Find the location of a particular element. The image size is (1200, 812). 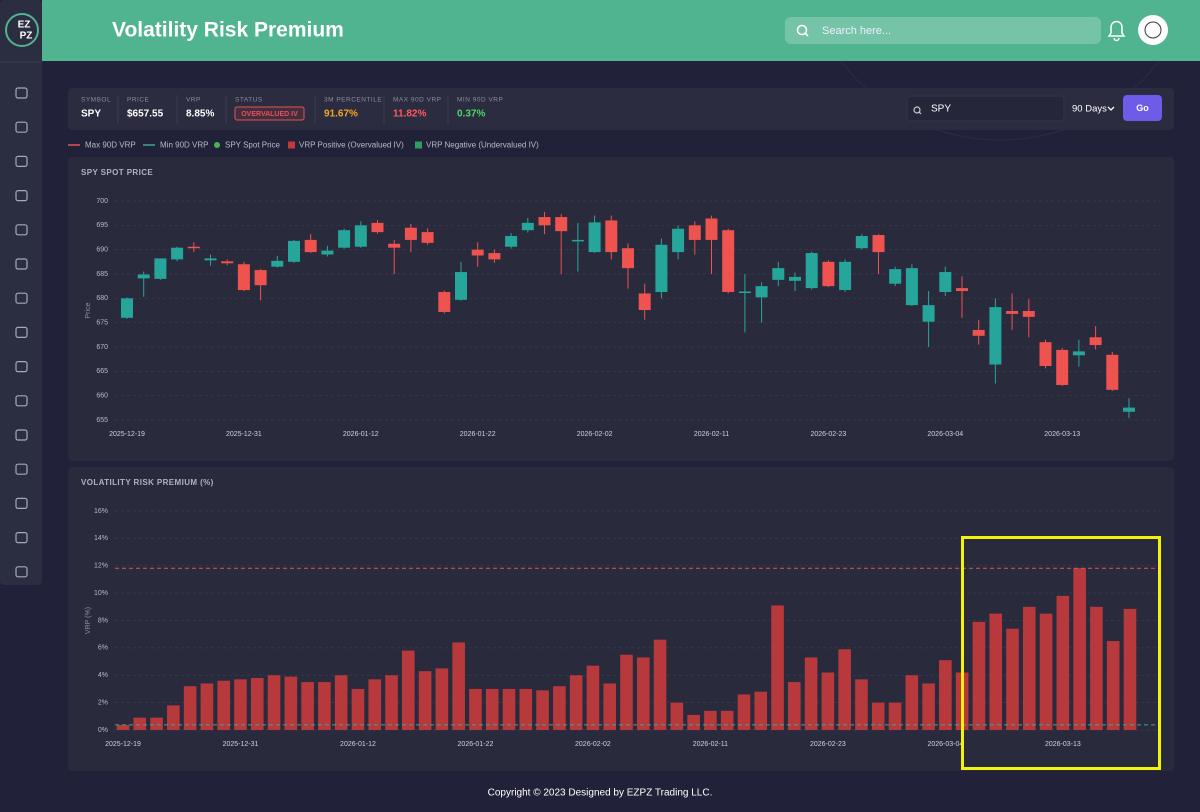

logo-text: PZ is located at coordinates (26, 36).